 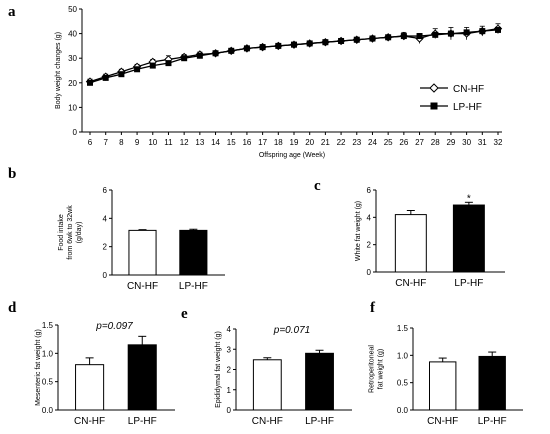 What do you see at coordinates (434, 88) in the screenshot?
I see `a-legend-marker-CN-HF` at bounding box center [434, 88].